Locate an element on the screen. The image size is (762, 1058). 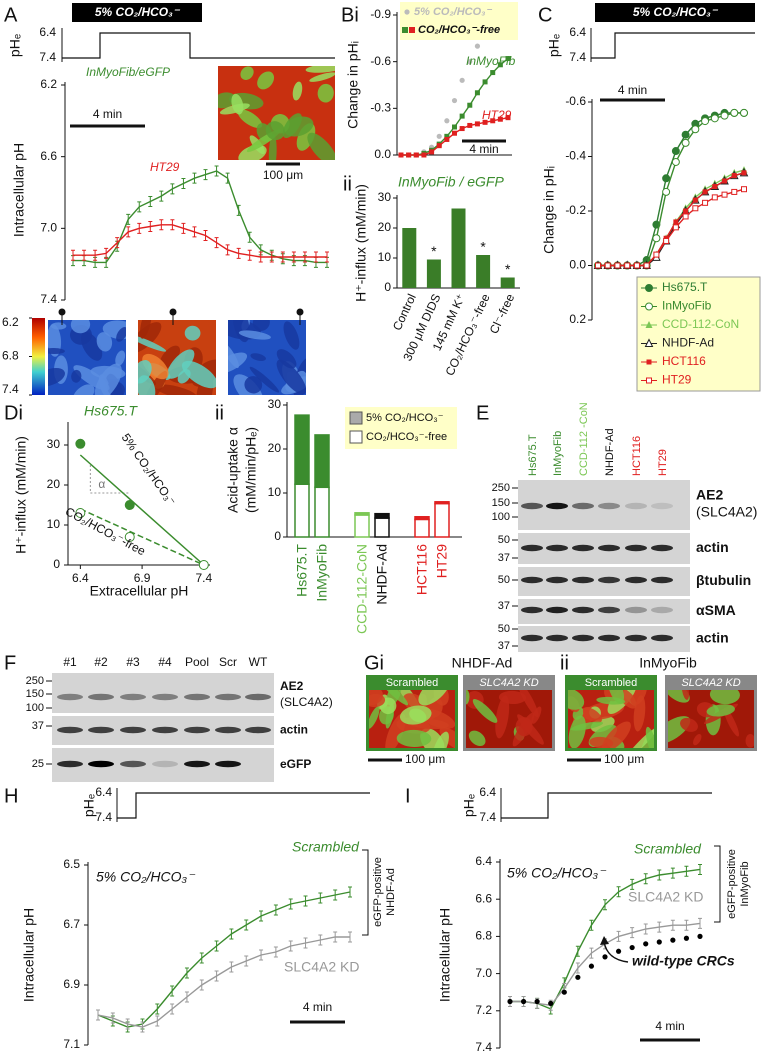
blot is located at coordinates (163, 693).